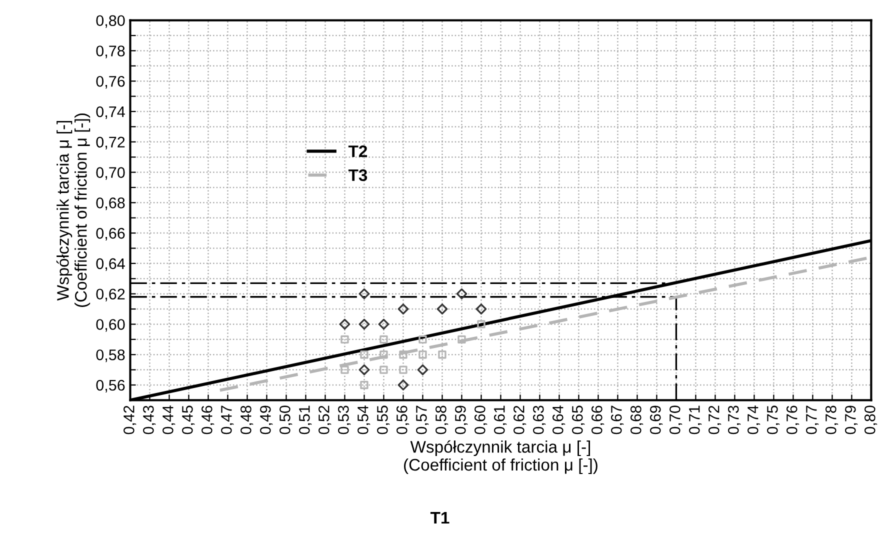 This screenshot has height=535, width=880. Describe the element at coordinates (110, 52) in the screenshot. I see `y-tick-label: 0,78` at that location.